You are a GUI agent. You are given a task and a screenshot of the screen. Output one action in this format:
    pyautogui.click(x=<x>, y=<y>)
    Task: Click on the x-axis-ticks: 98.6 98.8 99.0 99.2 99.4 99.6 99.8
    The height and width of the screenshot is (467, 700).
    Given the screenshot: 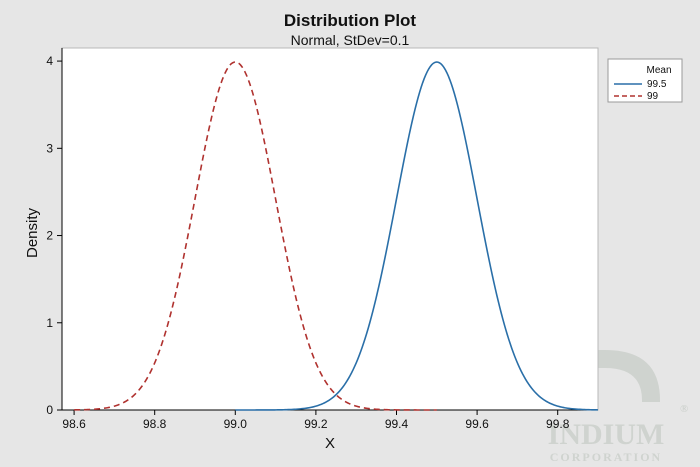 What is the action you would take?
    pyautogui.click(x=316, y=420)
    